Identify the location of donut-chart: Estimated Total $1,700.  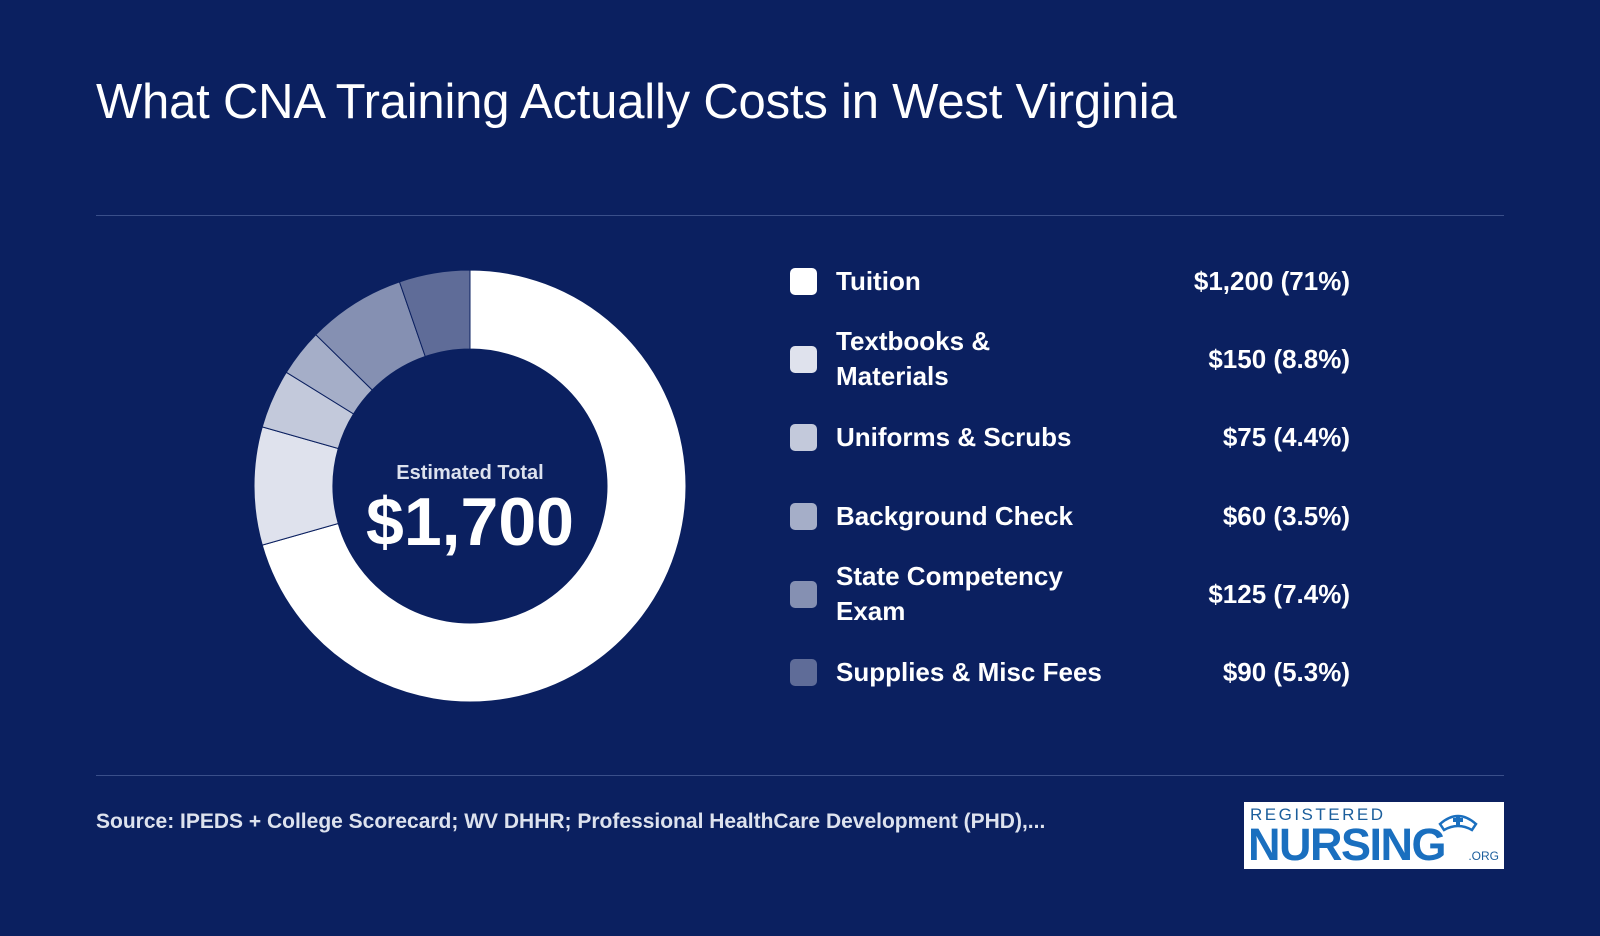
(470, 486).